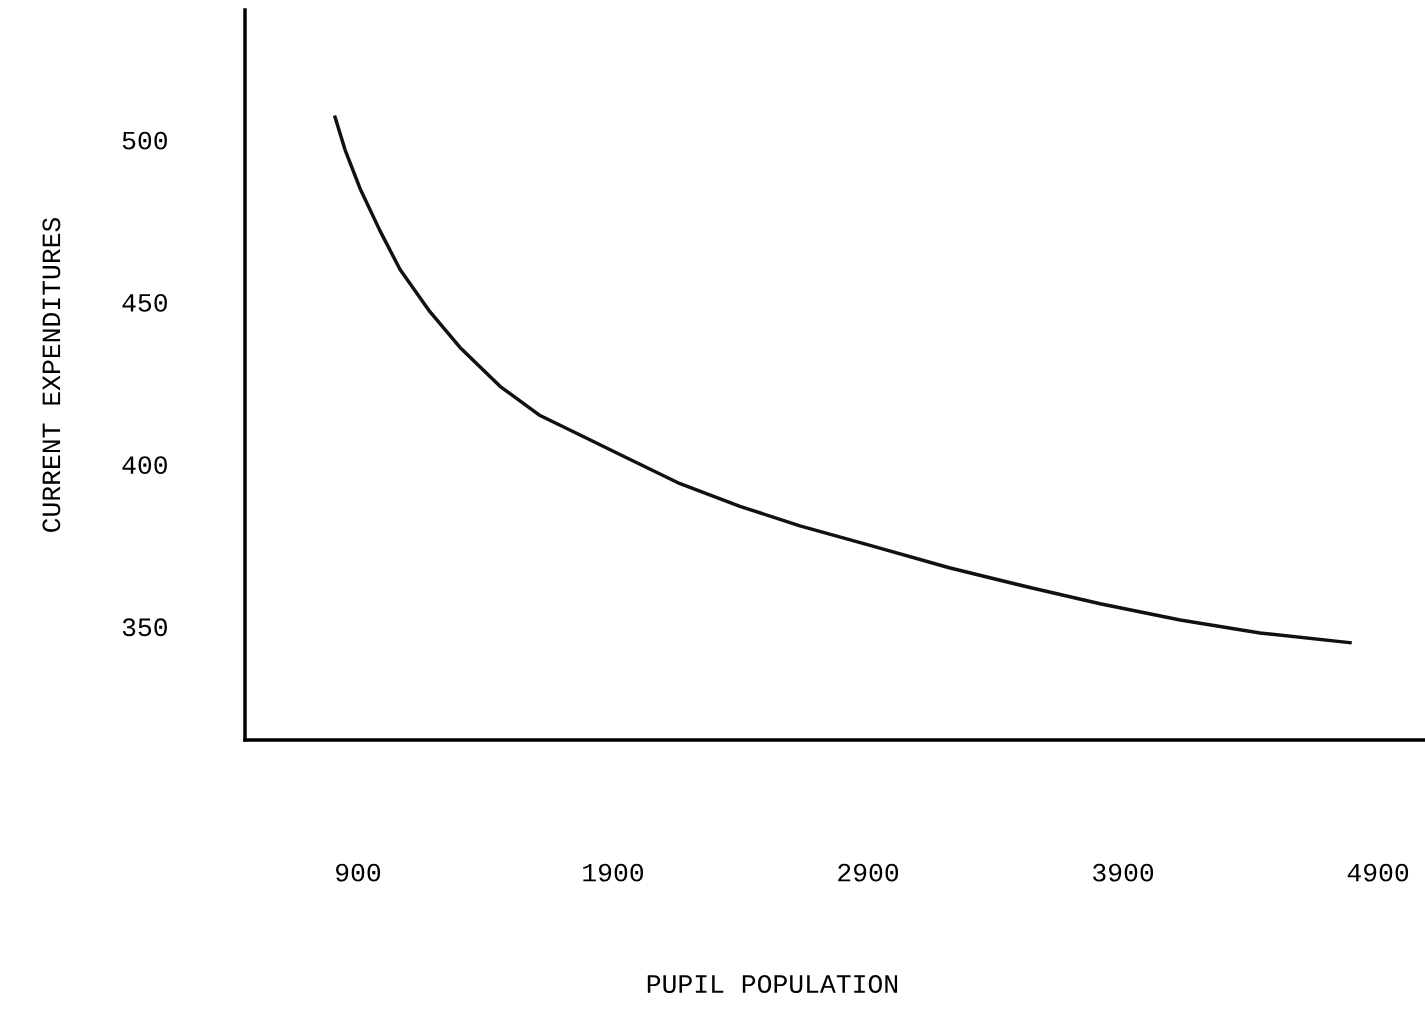 Image resolution: width=1425 pixels, height=1016 pixels. I want to click on y-tick-label: 400, so click(144, 465).